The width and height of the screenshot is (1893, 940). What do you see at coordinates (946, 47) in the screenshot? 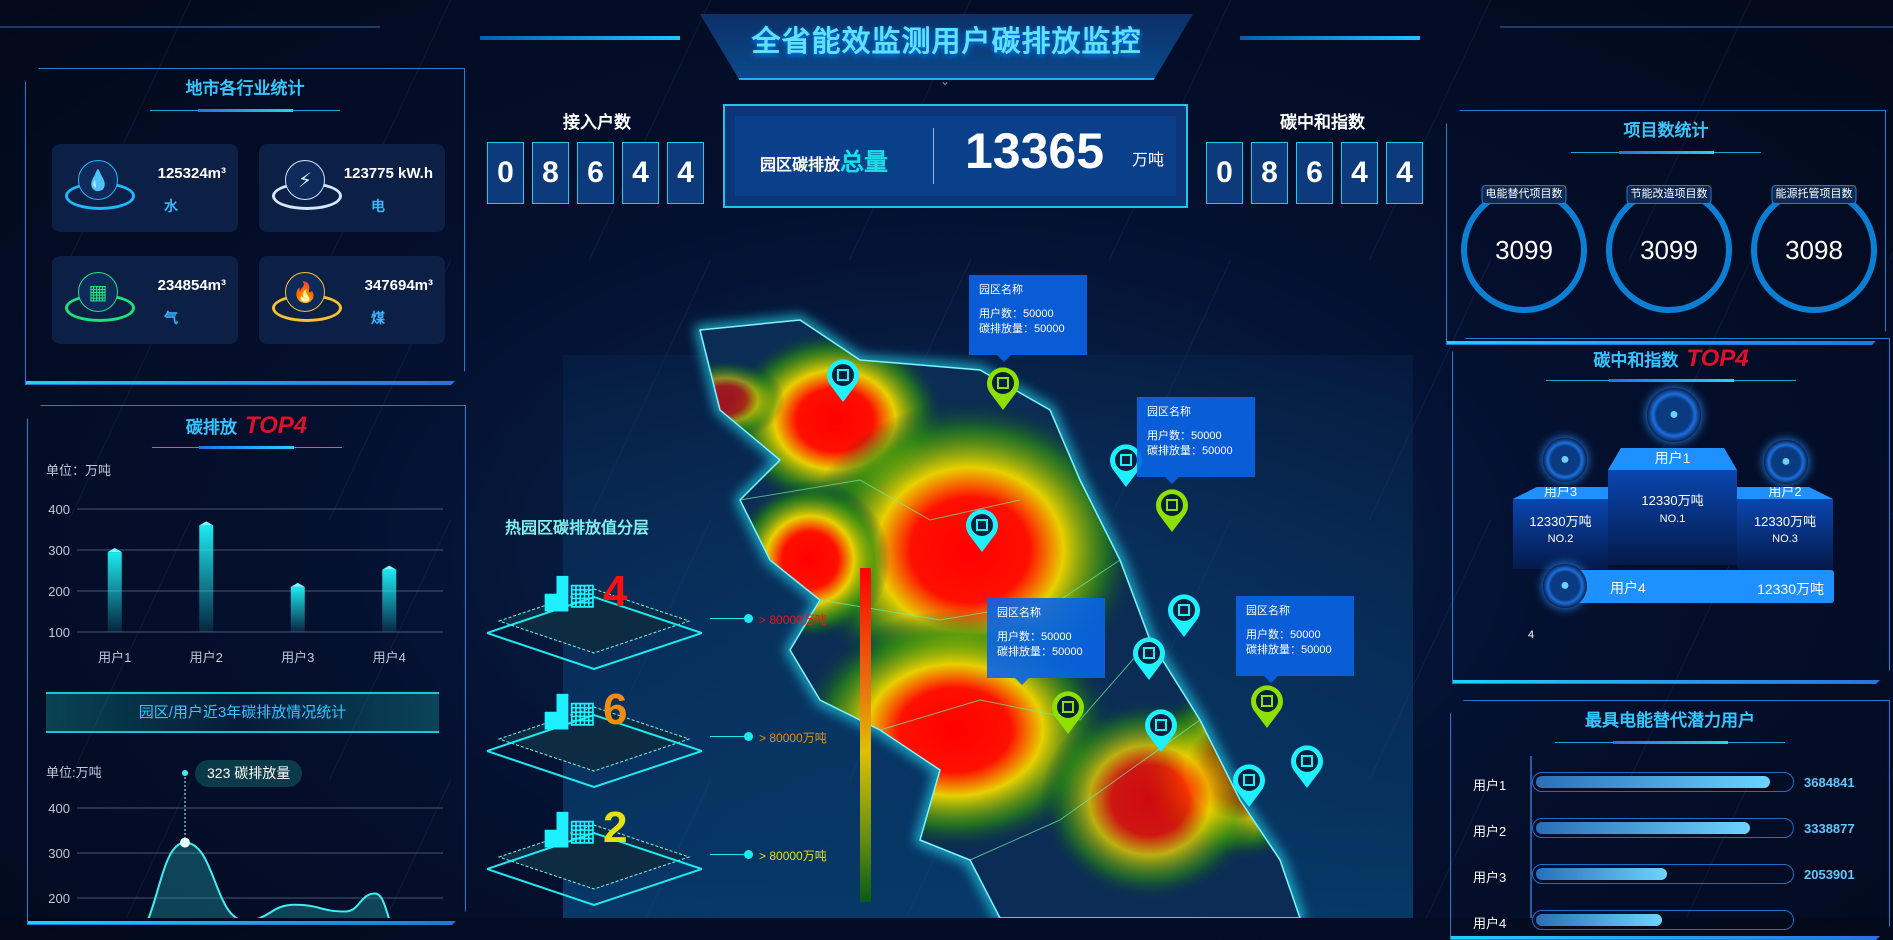
I see `title-plate` at bounding box center [946, 47].